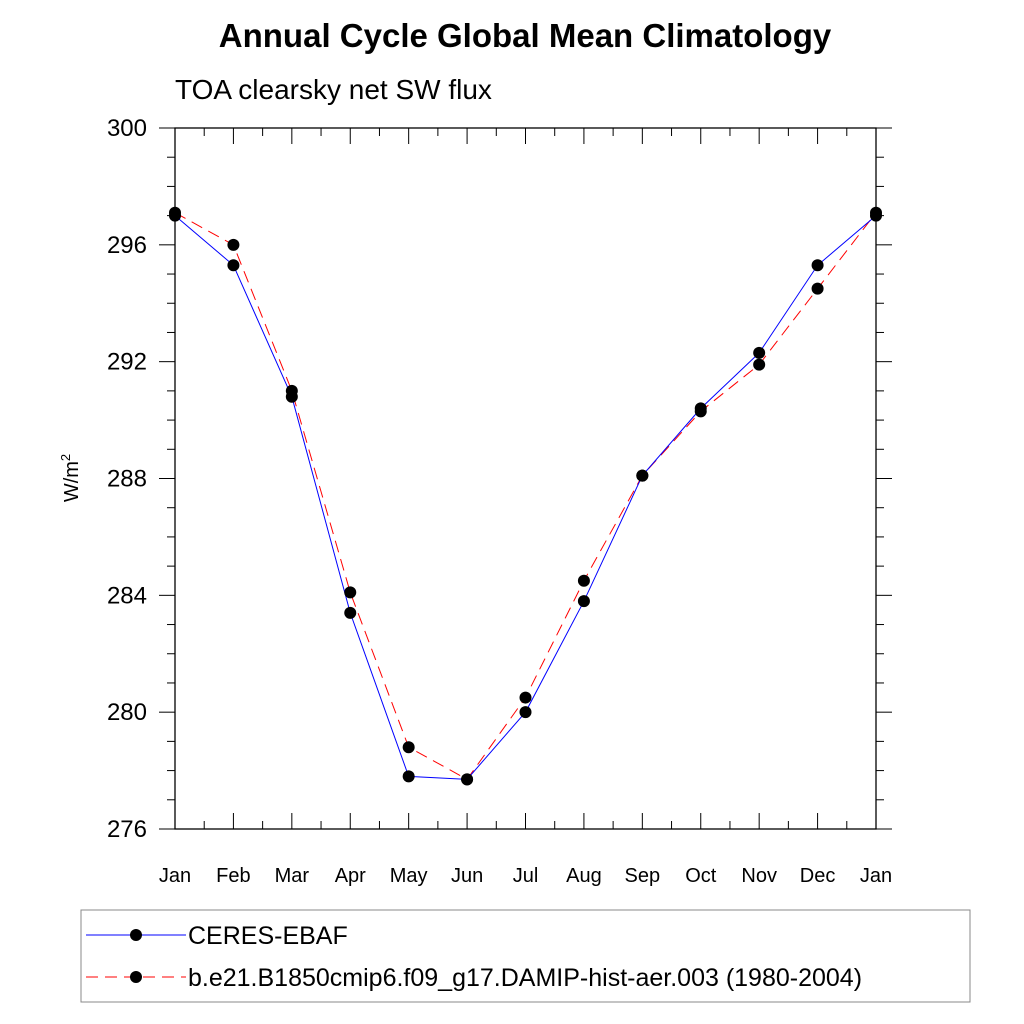  I want to click on x-tick-label: Sep, so click(643, 876).